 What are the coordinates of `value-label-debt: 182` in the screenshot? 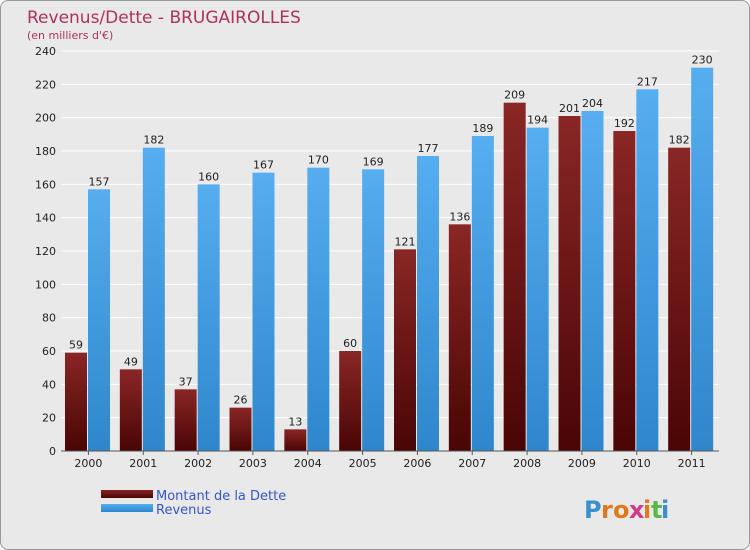 It's located at (679, 140).